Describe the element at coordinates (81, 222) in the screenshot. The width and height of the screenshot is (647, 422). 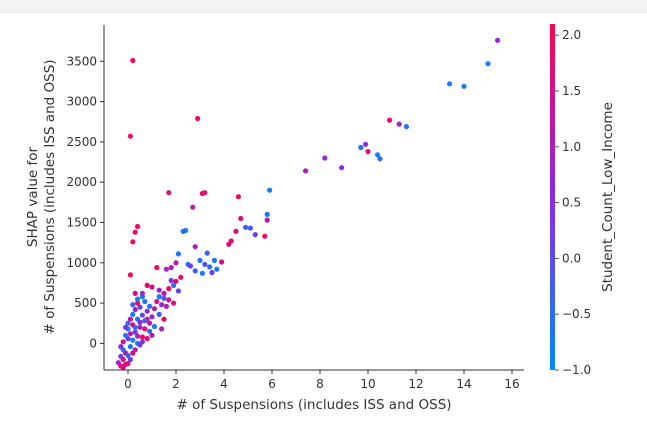
I see `y-tick-label: 1500` at that location.